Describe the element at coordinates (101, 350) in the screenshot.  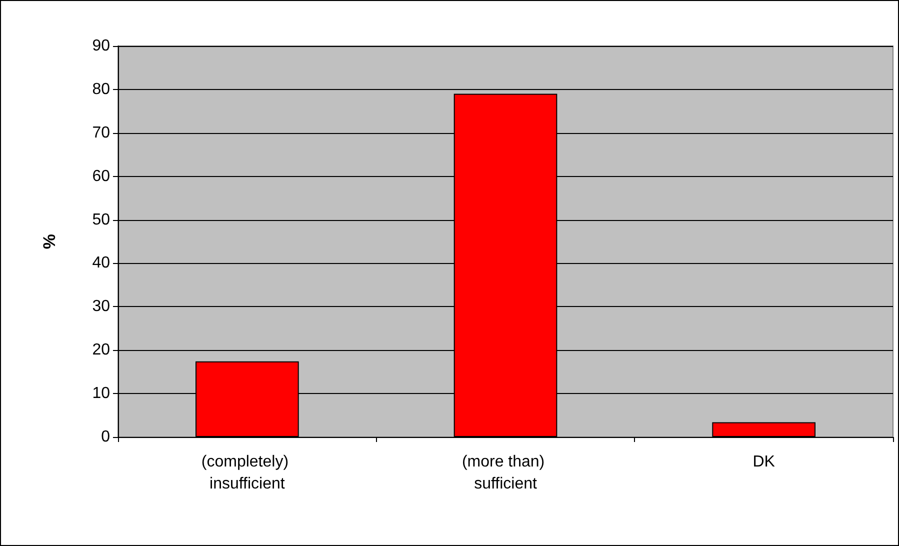
I see `y-tick-label: 20` at that location.